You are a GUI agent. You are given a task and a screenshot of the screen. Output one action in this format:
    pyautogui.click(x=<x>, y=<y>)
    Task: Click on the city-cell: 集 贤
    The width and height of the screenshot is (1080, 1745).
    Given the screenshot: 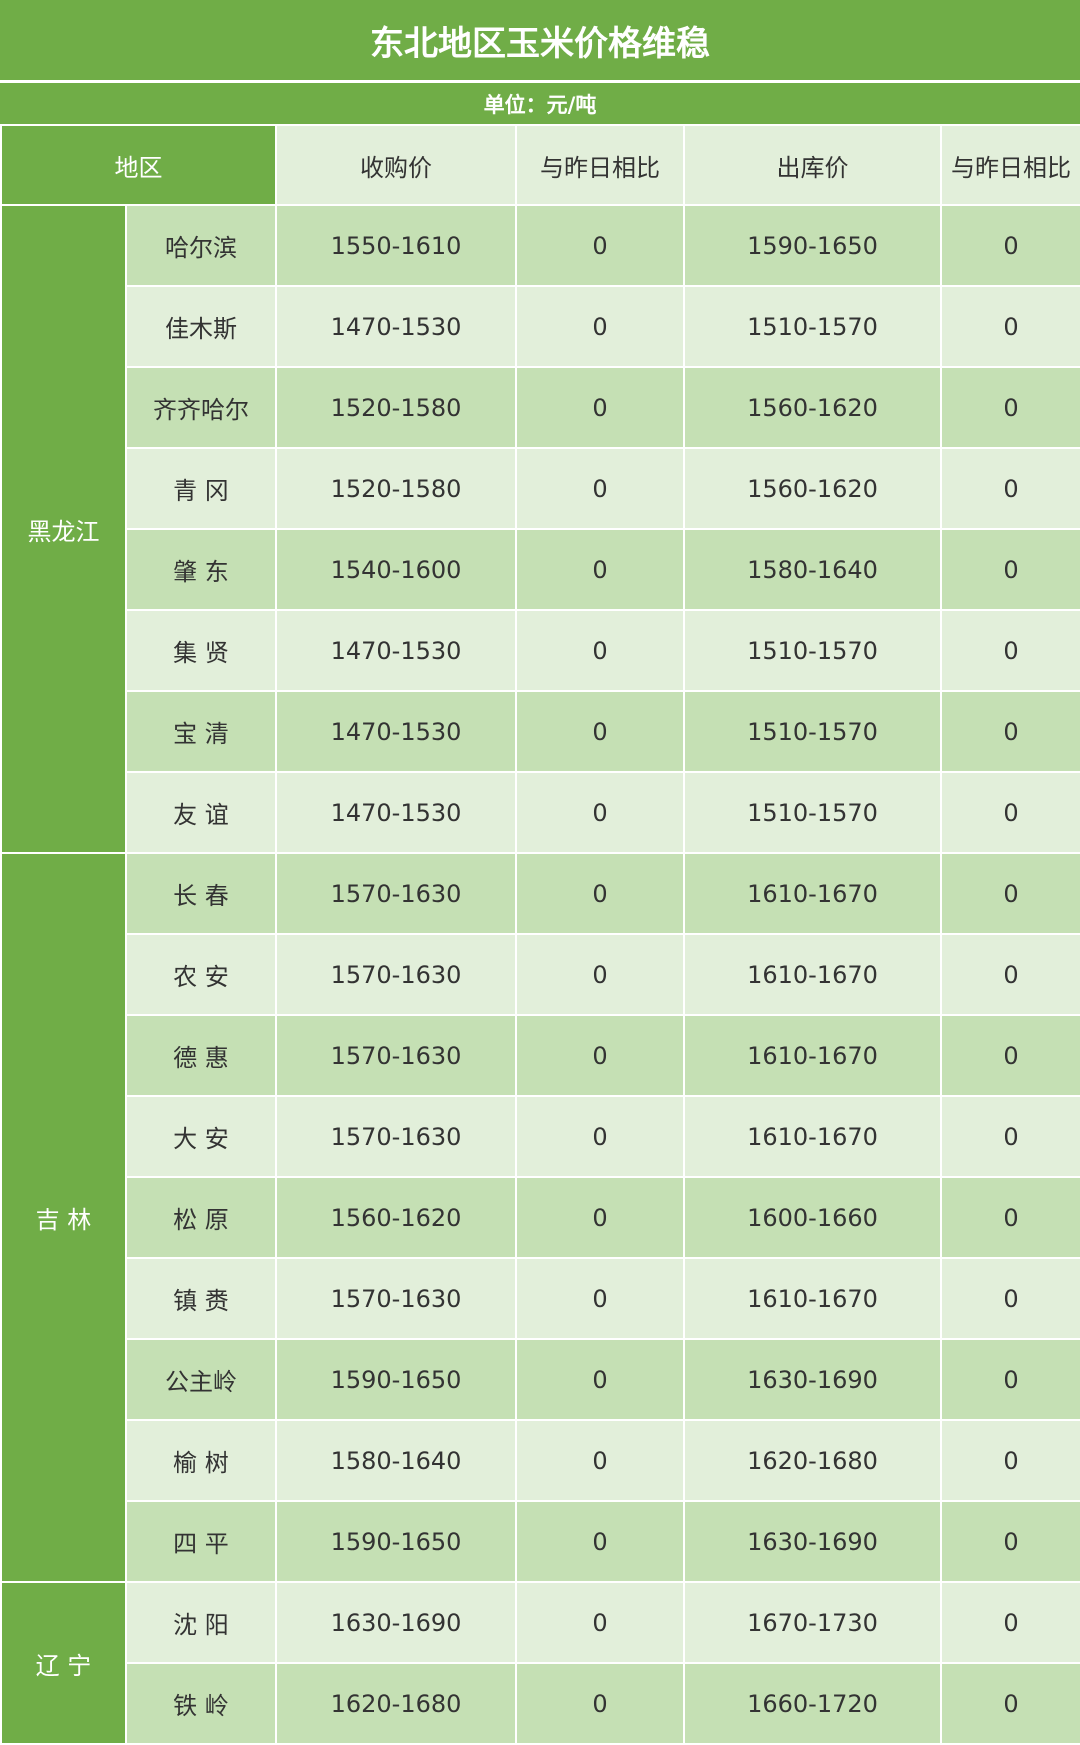 What is the action you would take?
    pyautogui.click(x=201, y=650)
    